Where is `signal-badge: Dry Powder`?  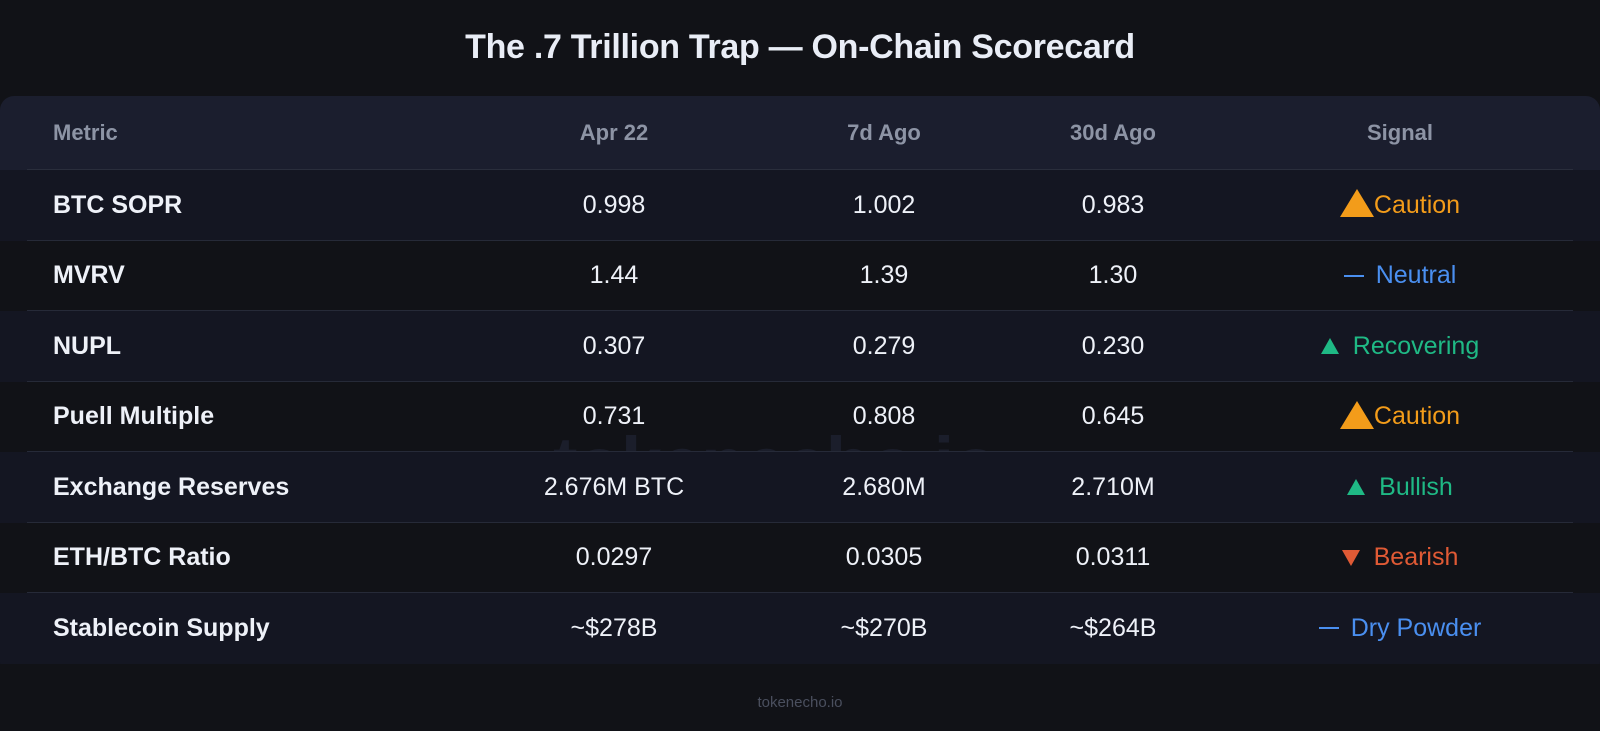 signal-badge: Dry Powder is located at coordinates (1400, 628).